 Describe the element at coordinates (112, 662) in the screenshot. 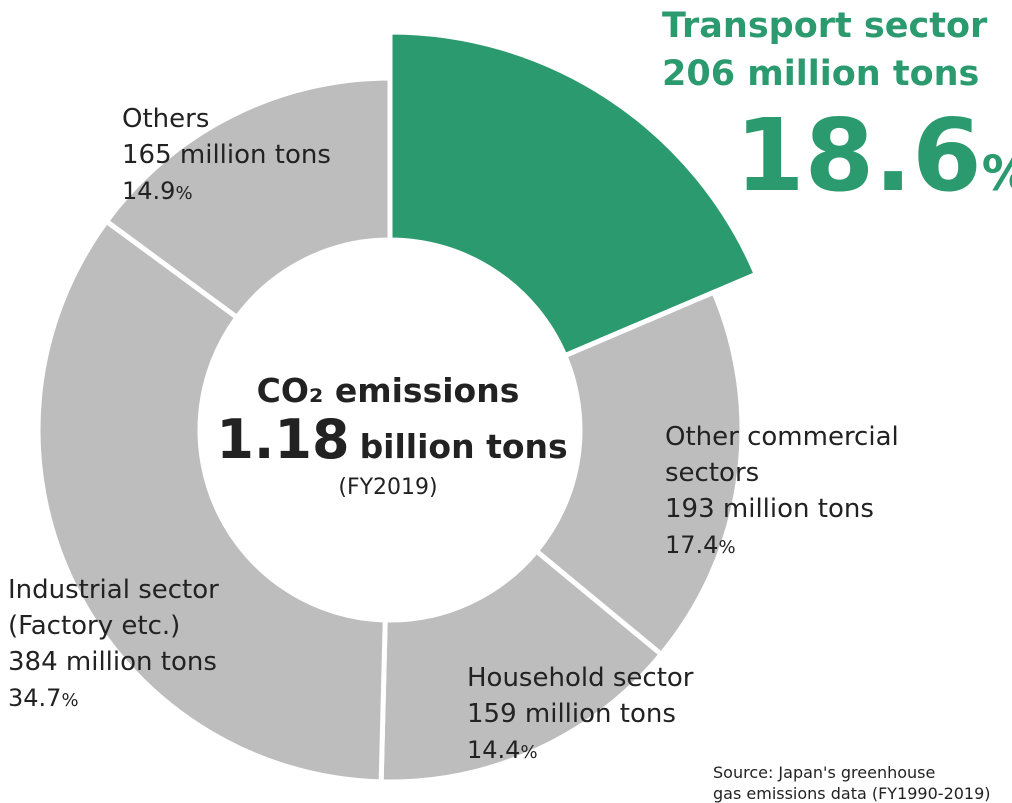

I see `amount-label: 384 million tons` at that location.